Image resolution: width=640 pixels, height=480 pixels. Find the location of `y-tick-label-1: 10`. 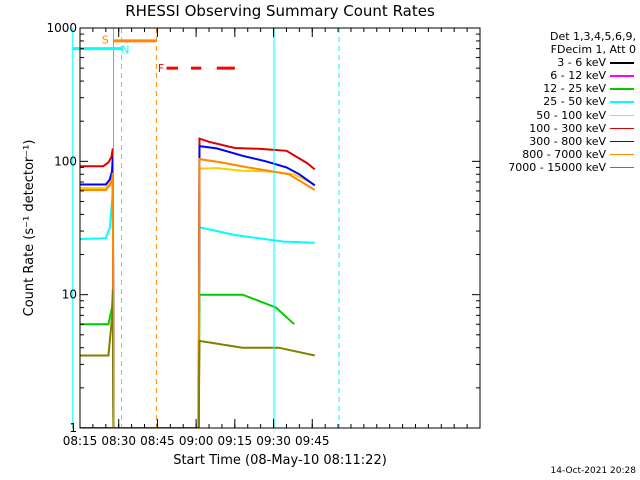

y-tick-label-1: 10 is located at coordinates (69, 295).